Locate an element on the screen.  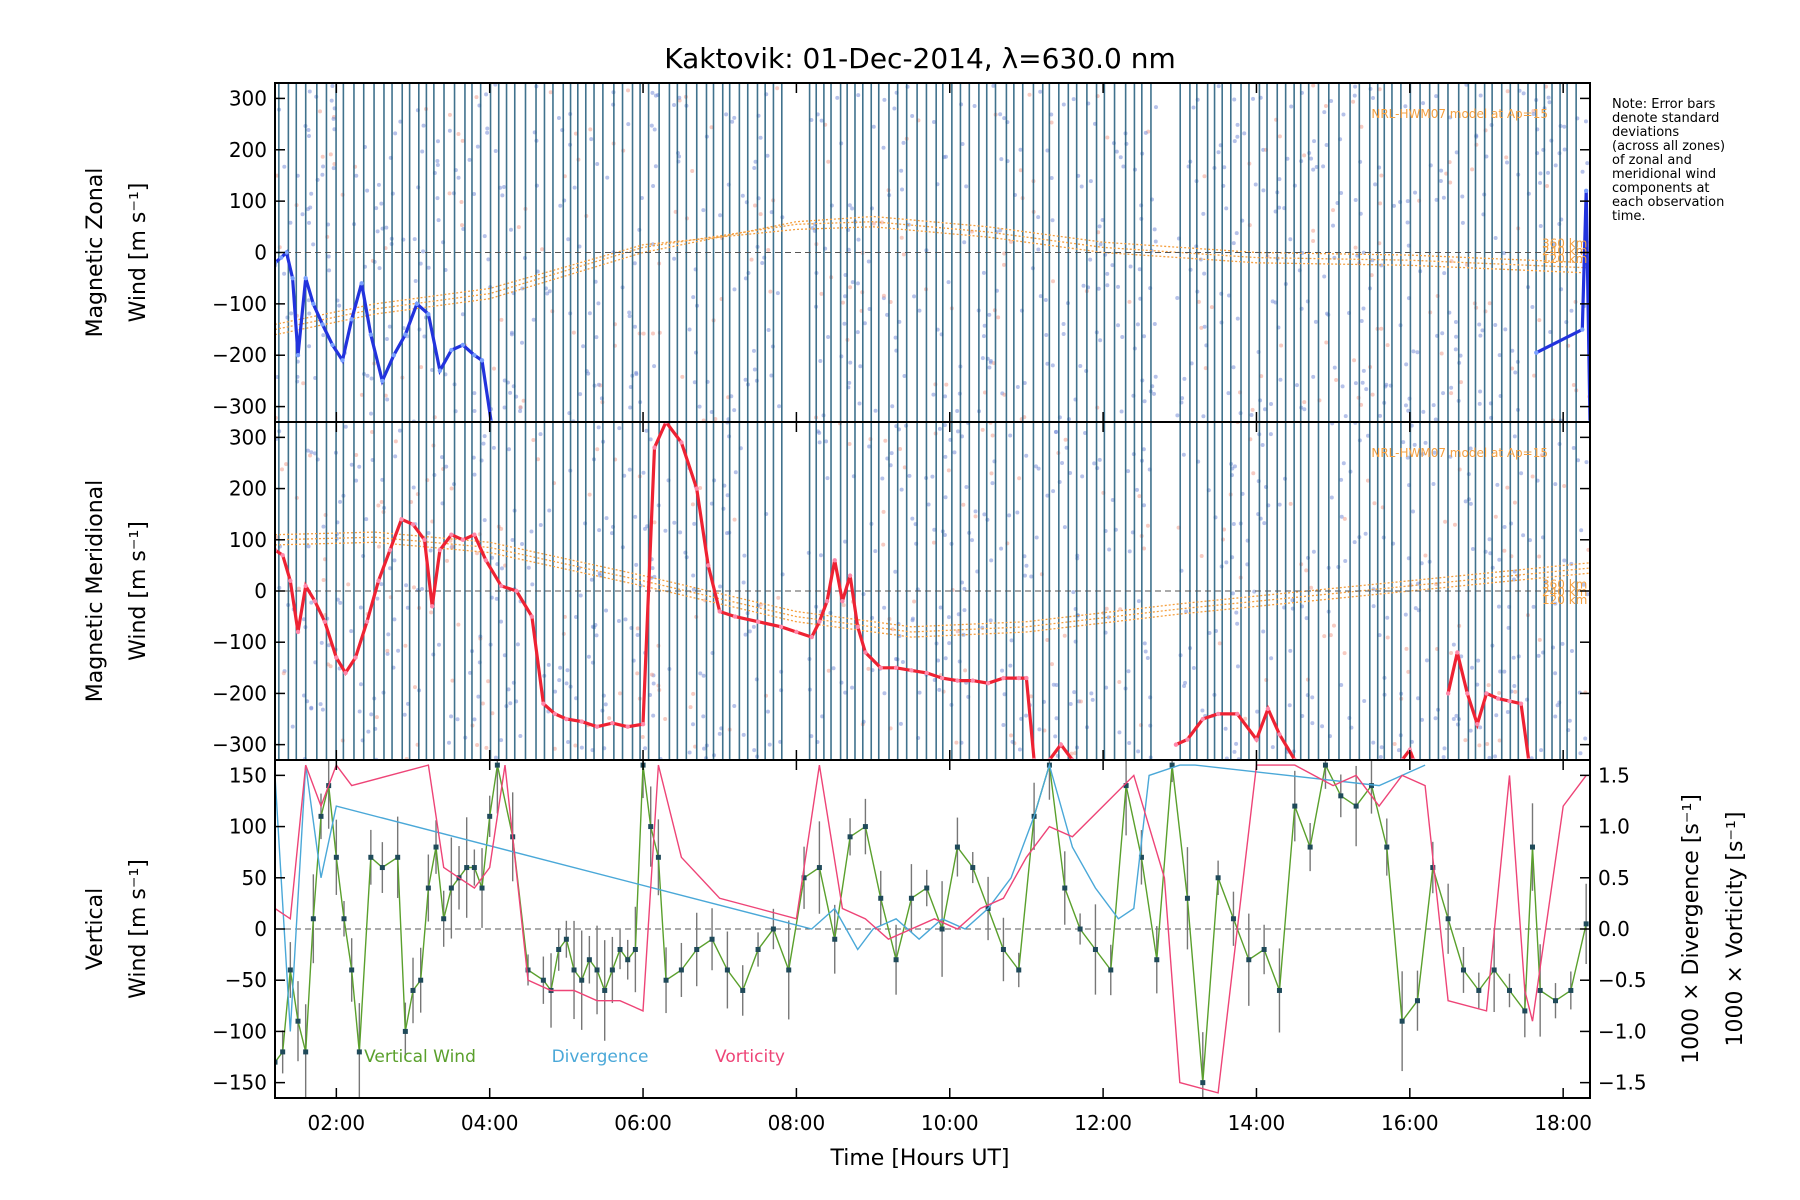
x-tick-label: 04:00 is located at coordinates (490, 1123).